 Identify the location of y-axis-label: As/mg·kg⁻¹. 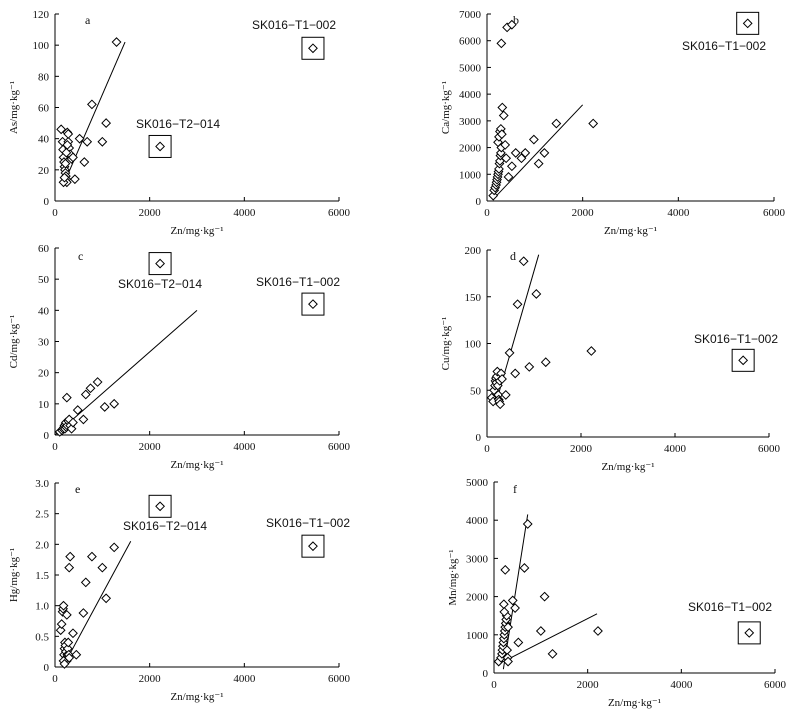
(14, 107).